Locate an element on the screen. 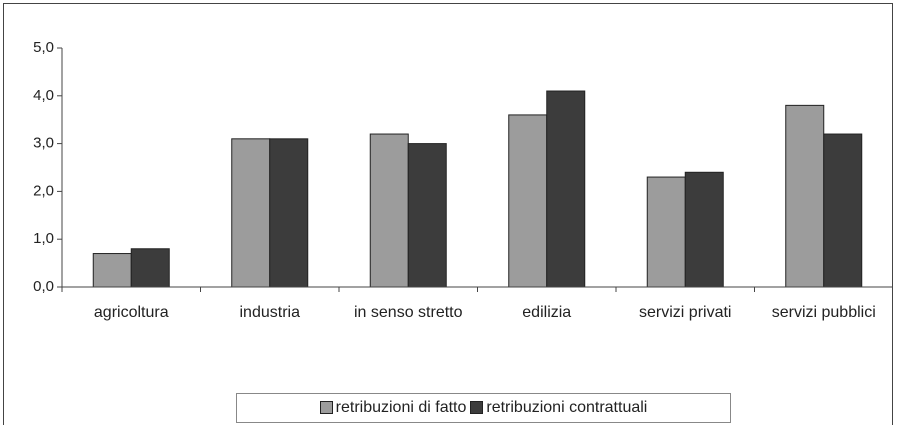  x-tick-label: servizi pubblici is located at coordinates (823, 312).